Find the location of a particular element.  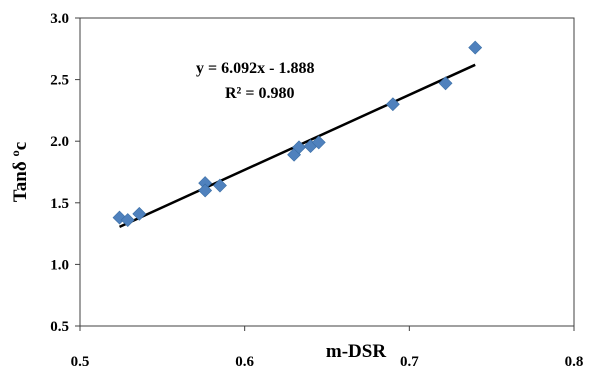

y-tick-label: 1.0 is located at coordinates (59, 265).